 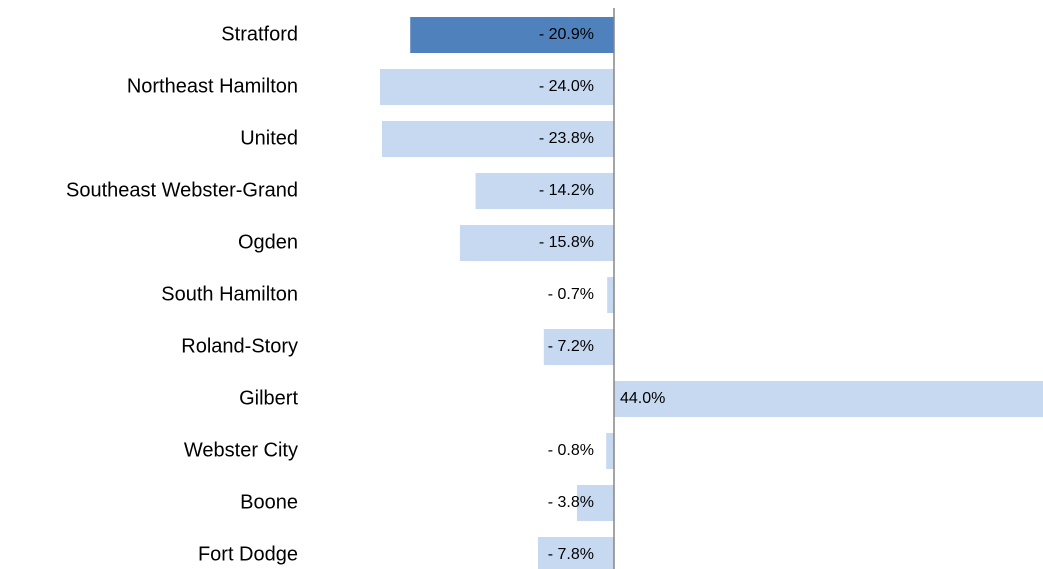 I want to click on data-label: - 20.9%, so click(x=566, y=34).